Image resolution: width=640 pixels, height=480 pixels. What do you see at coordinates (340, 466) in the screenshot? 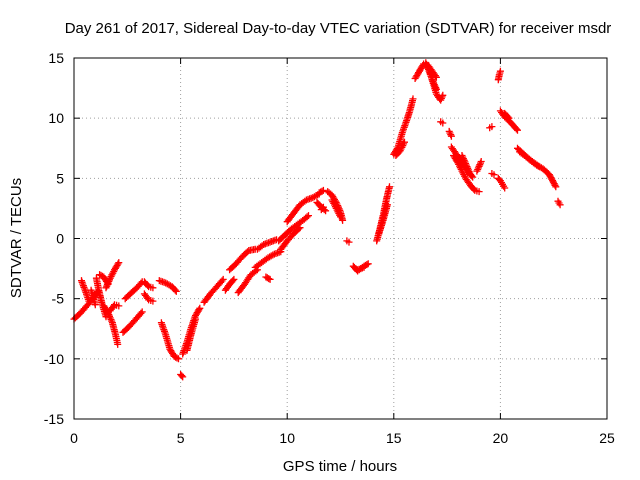
I see `x-axis-title: GPS time / hours` at bounding box center [340, 466].